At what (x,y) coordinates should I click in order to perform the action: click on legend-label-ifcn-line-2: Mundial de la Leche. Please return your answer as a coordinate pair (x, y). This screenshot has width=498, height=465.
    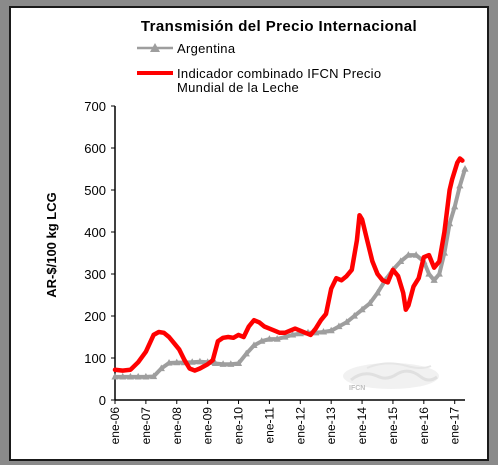
    Looking at the image, I should click on (238, 87).